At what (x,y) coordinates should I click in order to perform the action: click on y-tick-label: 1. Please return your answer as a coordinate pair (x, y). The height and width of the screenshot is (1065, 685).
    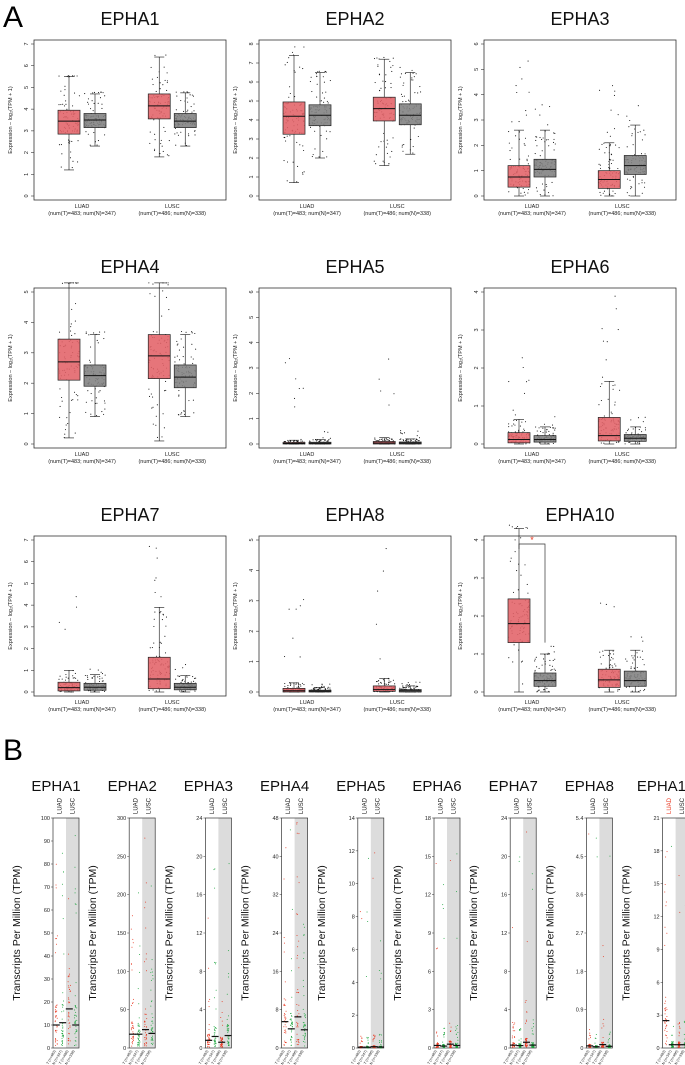
    Looking at the image, I should click on (27, 670).